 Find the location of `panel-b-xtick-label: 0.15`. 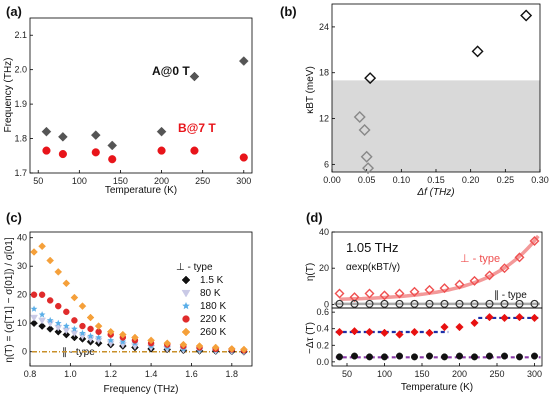

panel-b-xtick-label: 0.15 is located at coordinates (436, 180).